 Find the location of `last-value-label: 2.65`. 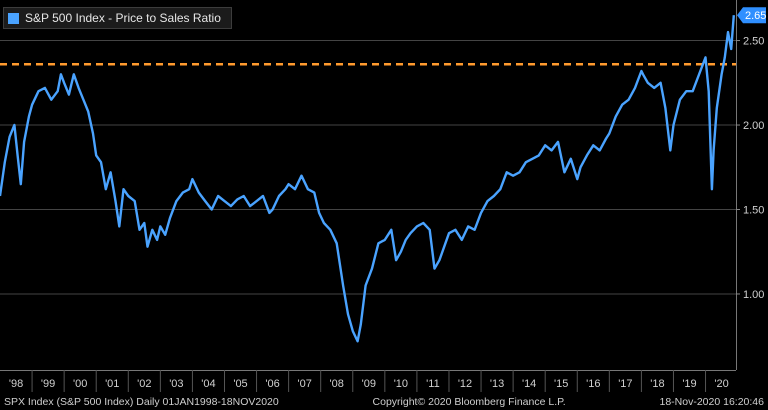

last-value-label: 2.65 is located at coordinates (755, 16).